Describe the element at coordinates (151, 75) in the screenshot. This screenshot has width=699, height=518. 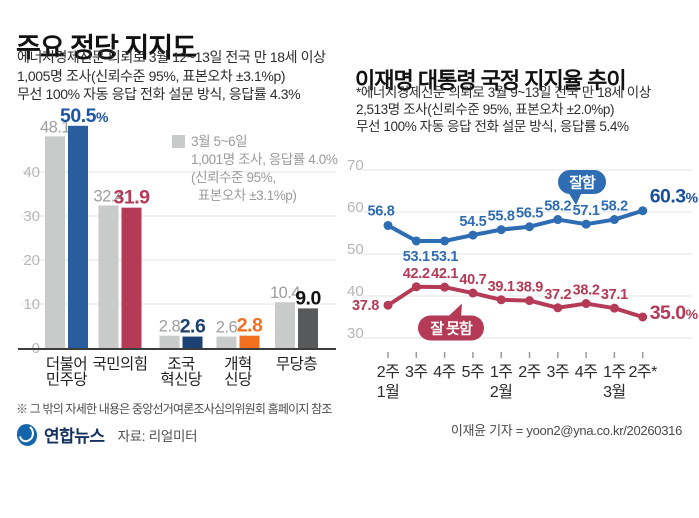
I see `subtitle-line: 1,005명 조사(신뢰수준 95%, 표본오차 ±3.1%p)` at that location.